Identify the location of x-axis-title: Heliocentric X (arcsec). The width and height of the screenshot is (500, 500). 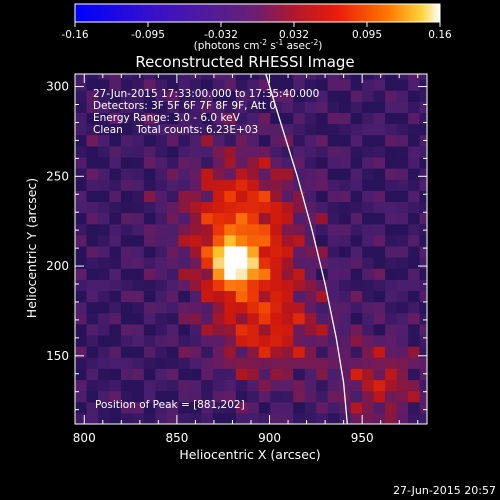
(249, 454).